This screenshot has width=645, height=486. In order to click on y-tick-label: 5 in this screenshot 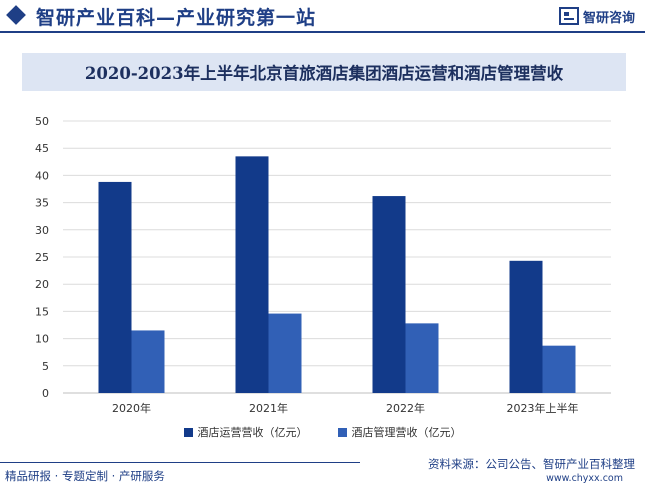, I will do `click(45, 366)`.